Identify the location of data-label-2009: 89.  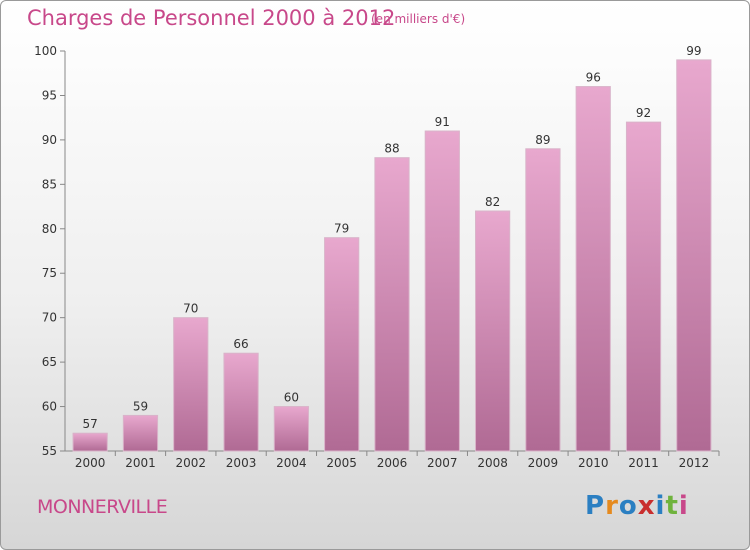
(542, 140).